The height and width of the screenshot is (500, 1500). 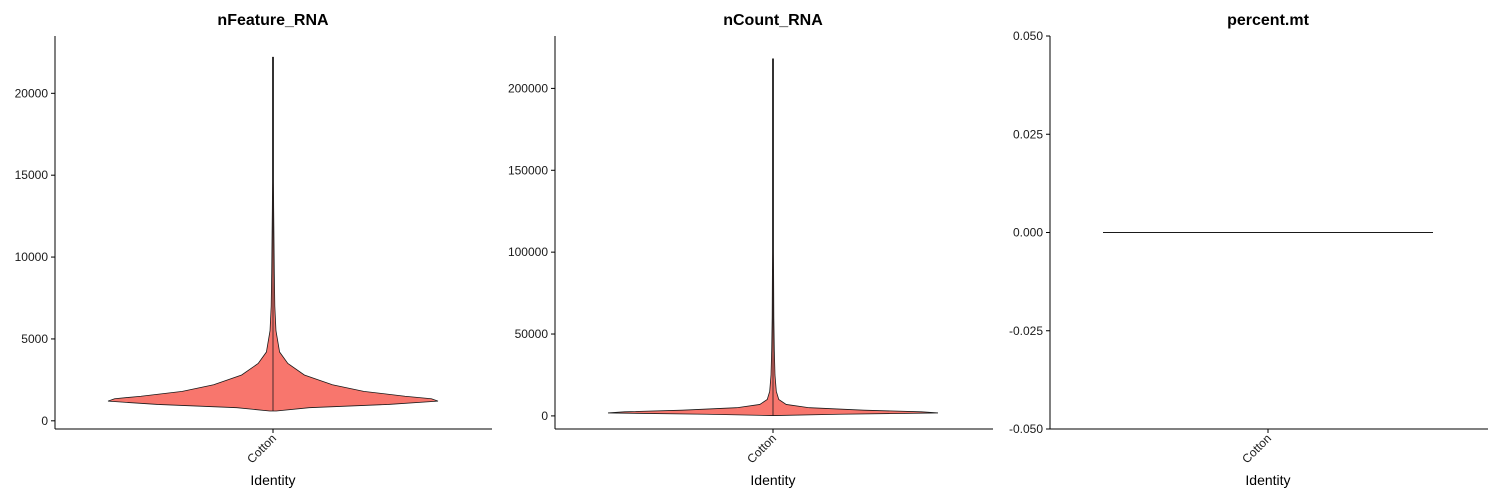 What do you see at coordinates (32, 257) in the screenshot?
I see `y-tick-label: 10000` at bounding box center [32, 257].